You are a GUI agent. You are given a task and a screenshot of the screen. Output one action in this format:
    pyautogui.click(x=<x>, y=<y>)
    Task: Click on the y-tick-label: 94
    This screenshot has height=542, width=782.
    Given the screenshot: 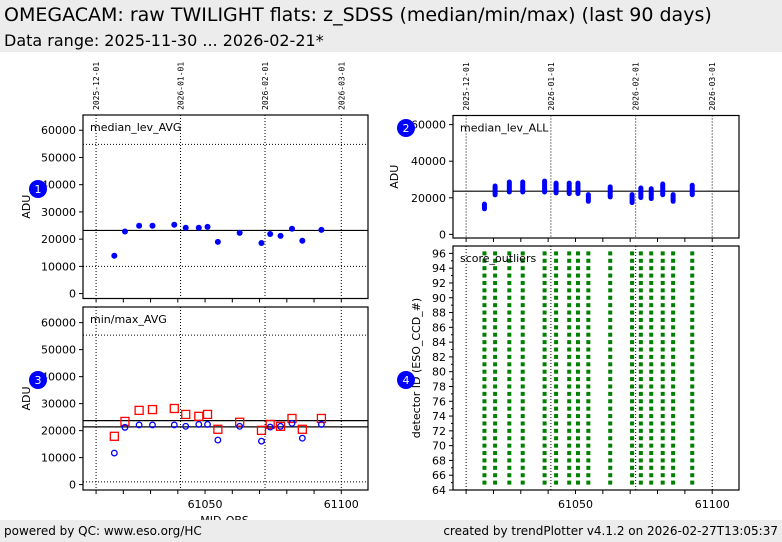 What is the action you would take?
    pyautogui.click(x=439, y=268)
    